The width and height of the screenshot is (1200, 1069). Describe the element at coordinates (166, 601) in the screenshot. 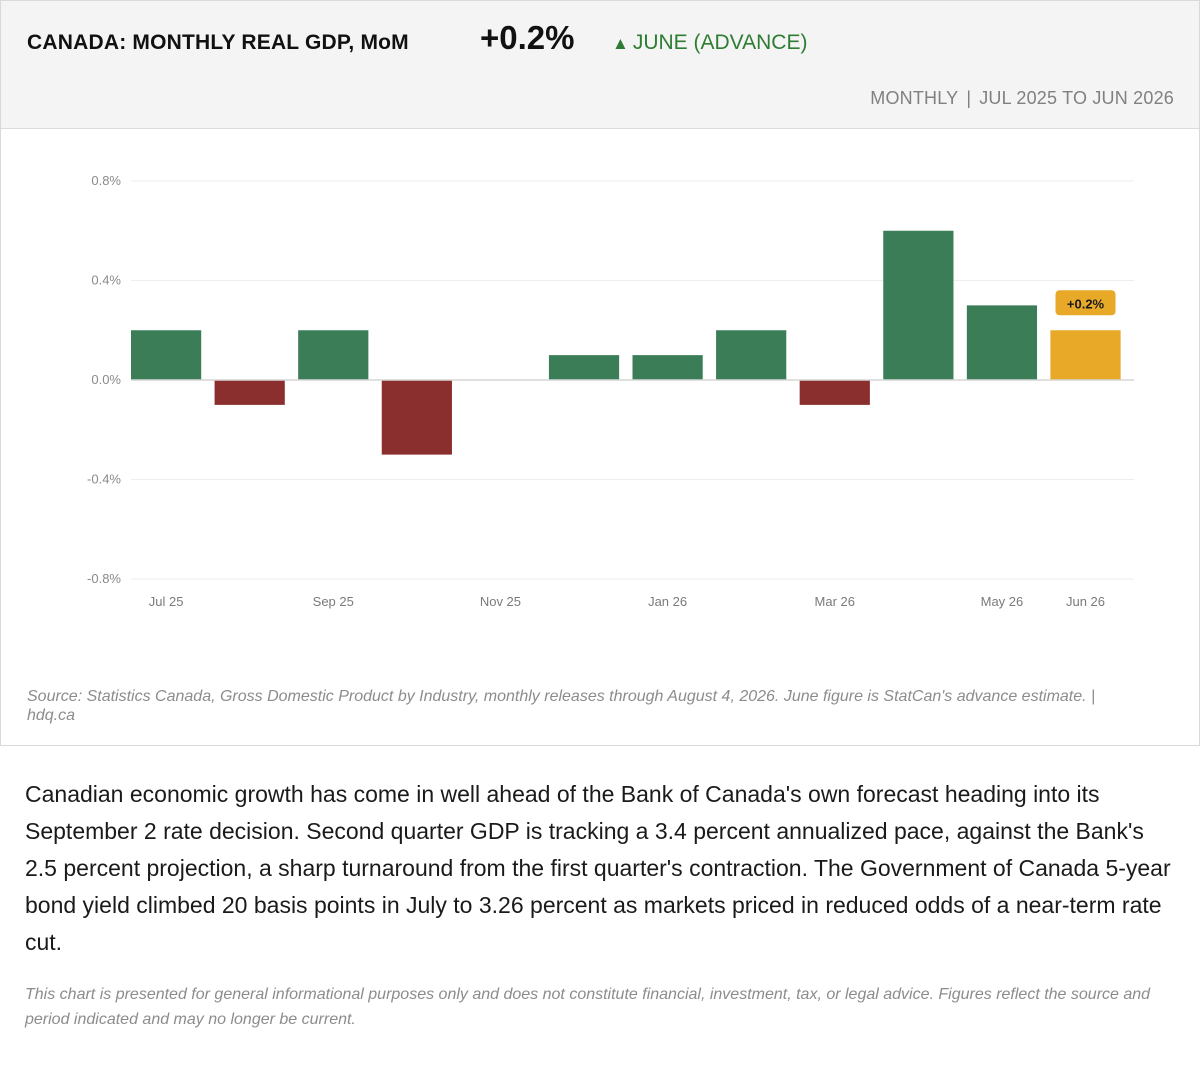

I see `x-tick-label: Jul 25` at that location.